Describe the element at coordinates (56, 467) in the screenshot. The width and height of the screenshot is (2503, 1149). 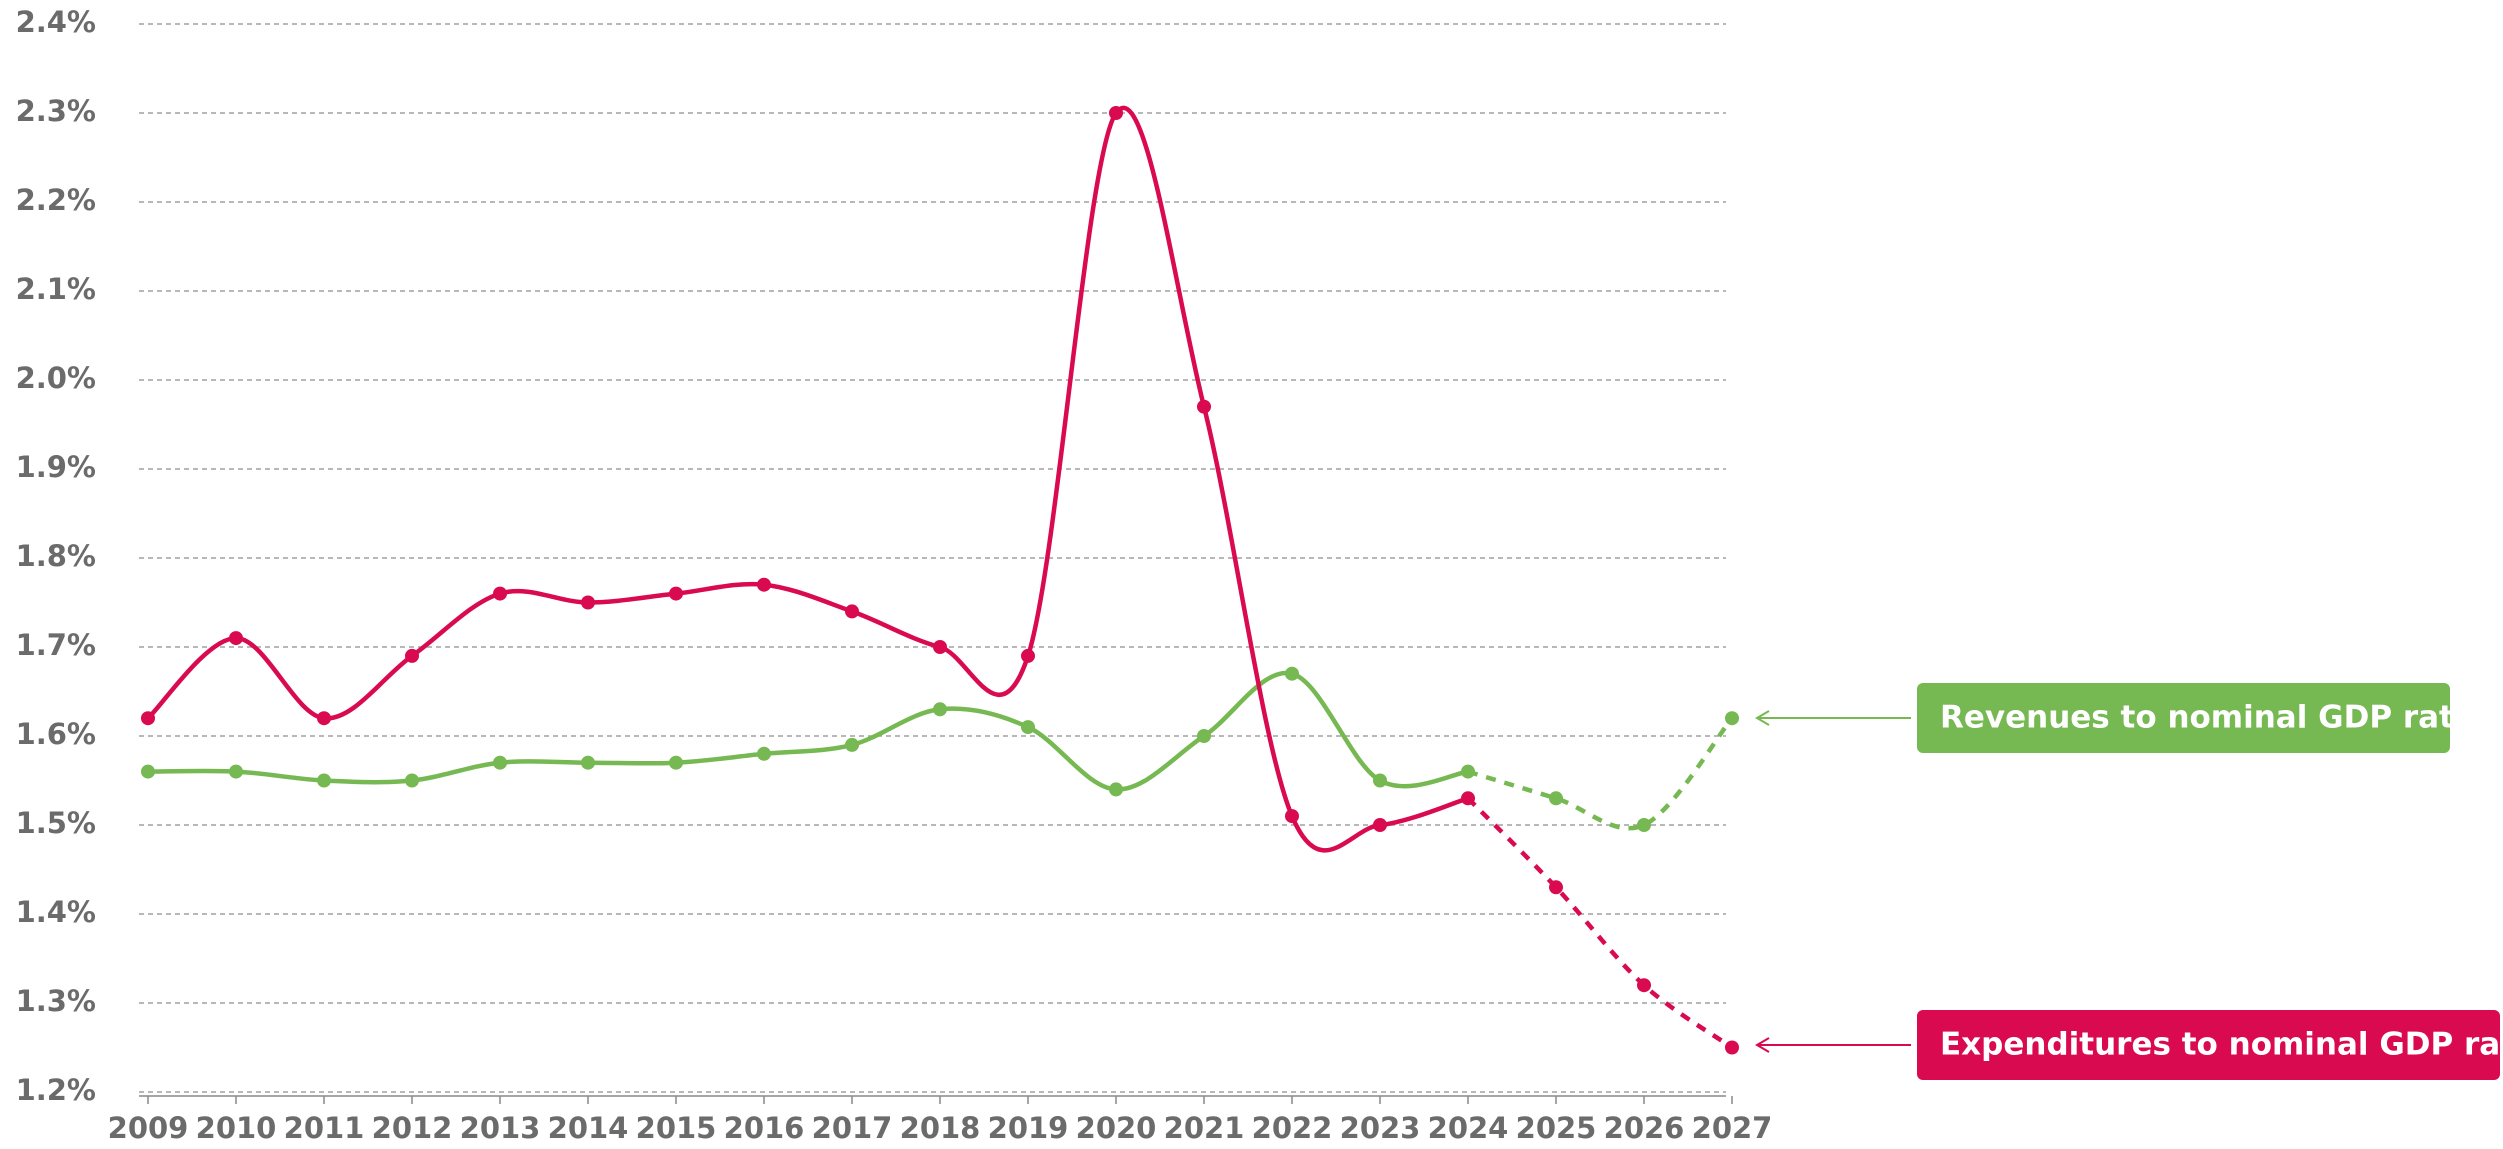
I see `y-tick-label: 1.9%` at that location.